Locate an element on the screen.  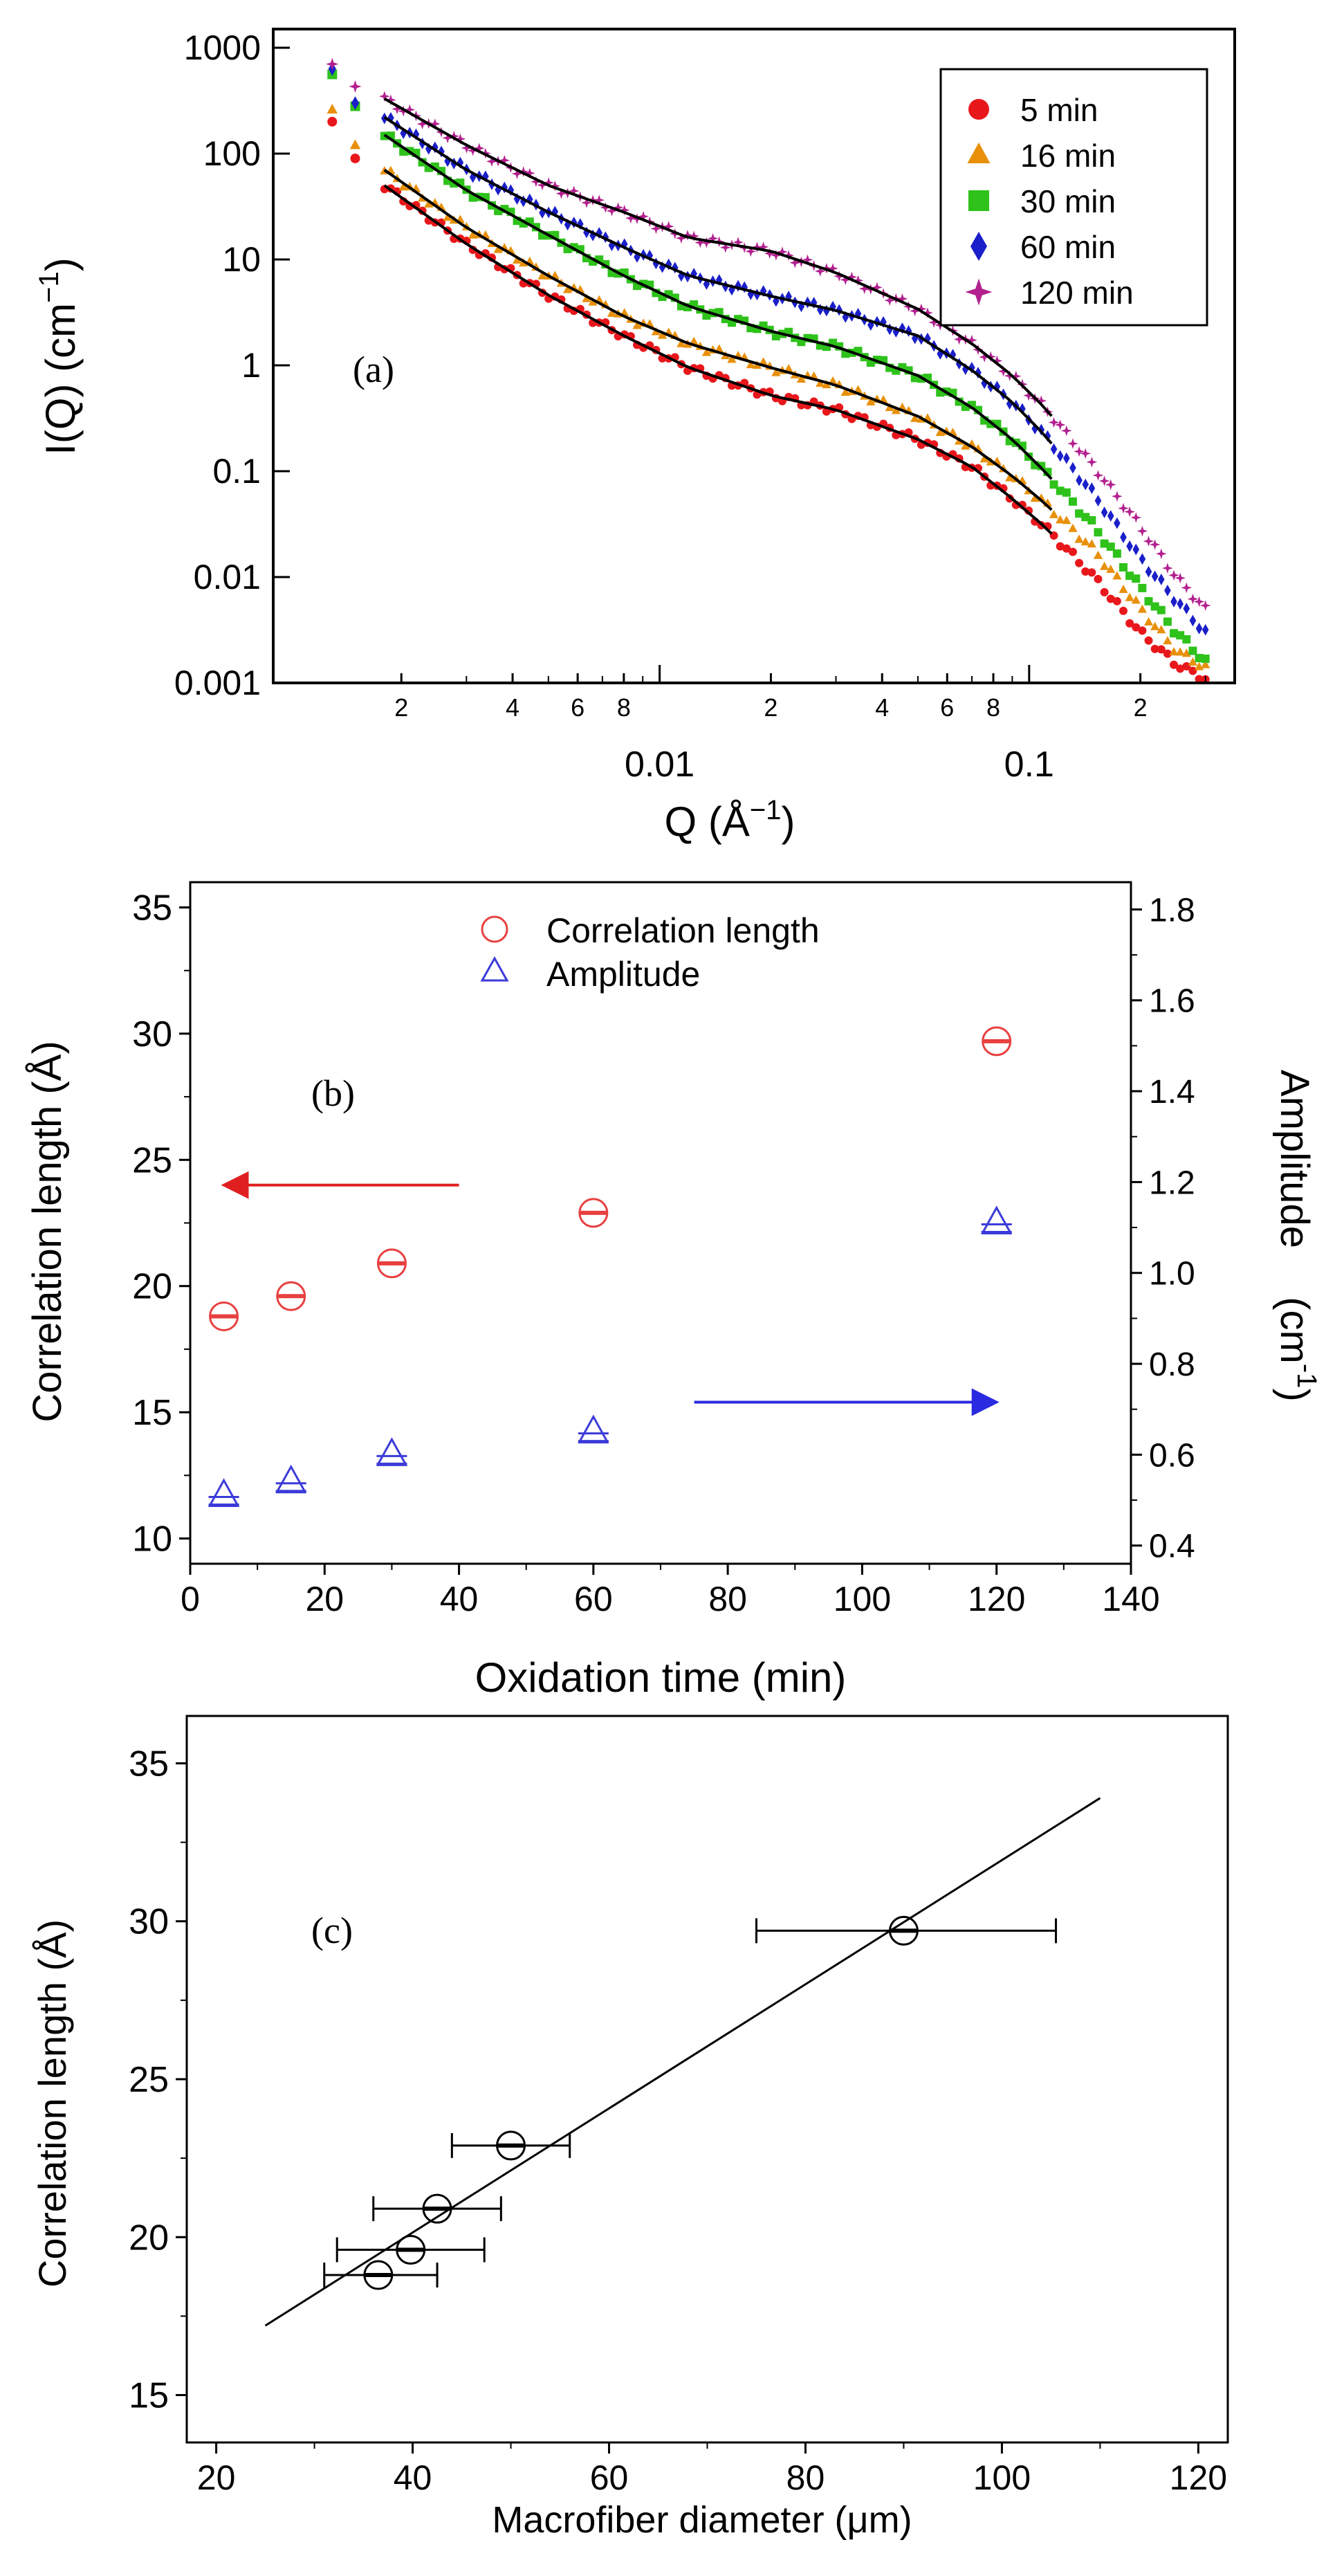
x-major-tick-label: 0.01 is located at coordinates (659, 765).